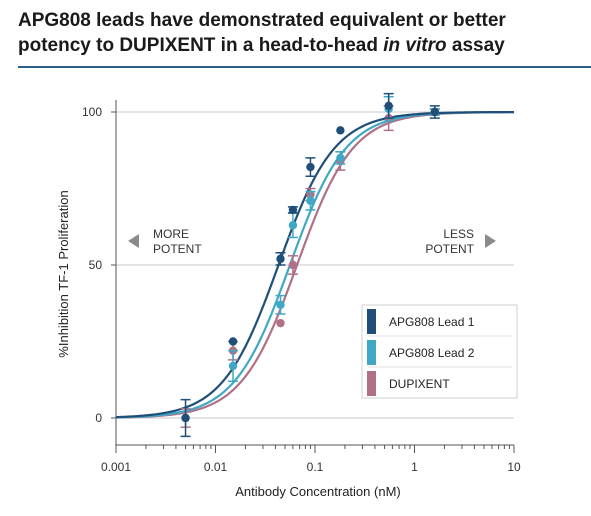 This screenshot has width=591, height=516. I want to click on y-tick-label: 100, so click(92, 112).